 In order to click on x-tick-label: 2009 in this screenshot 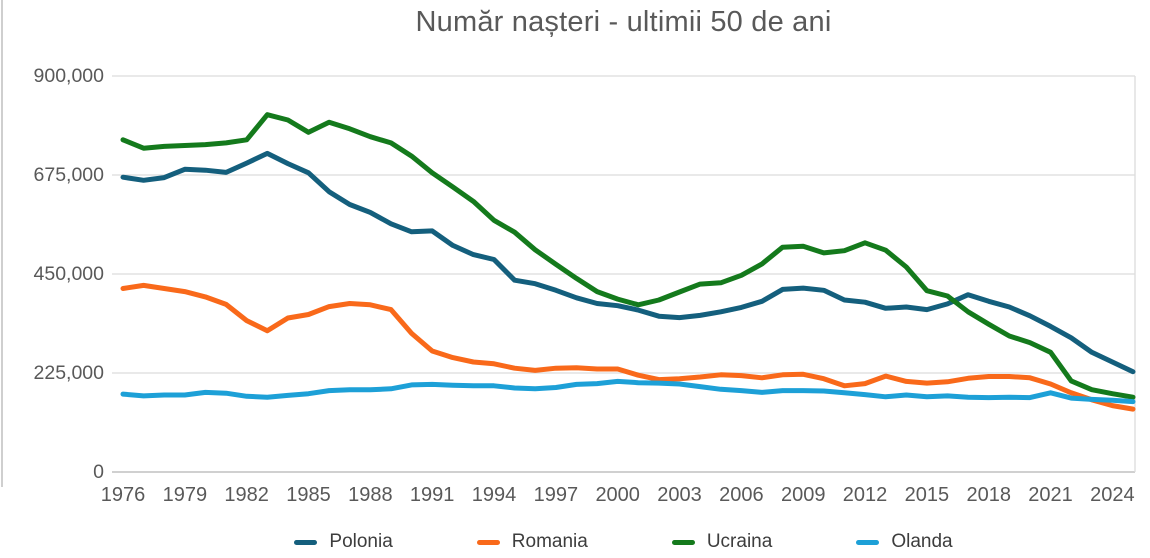, I will do `click(803, 495)`.